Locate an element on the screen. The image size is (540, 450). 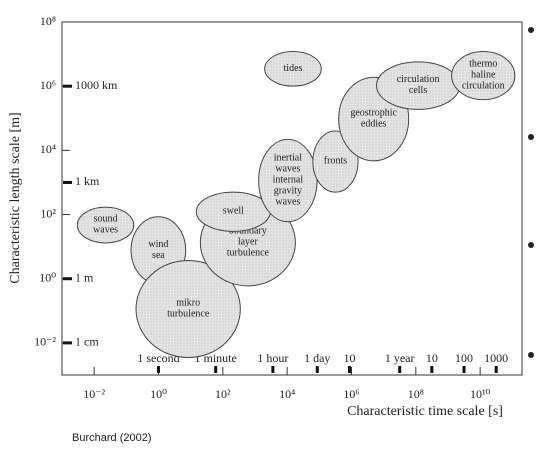
regime-label: tides is located at coordinates (293, 68).